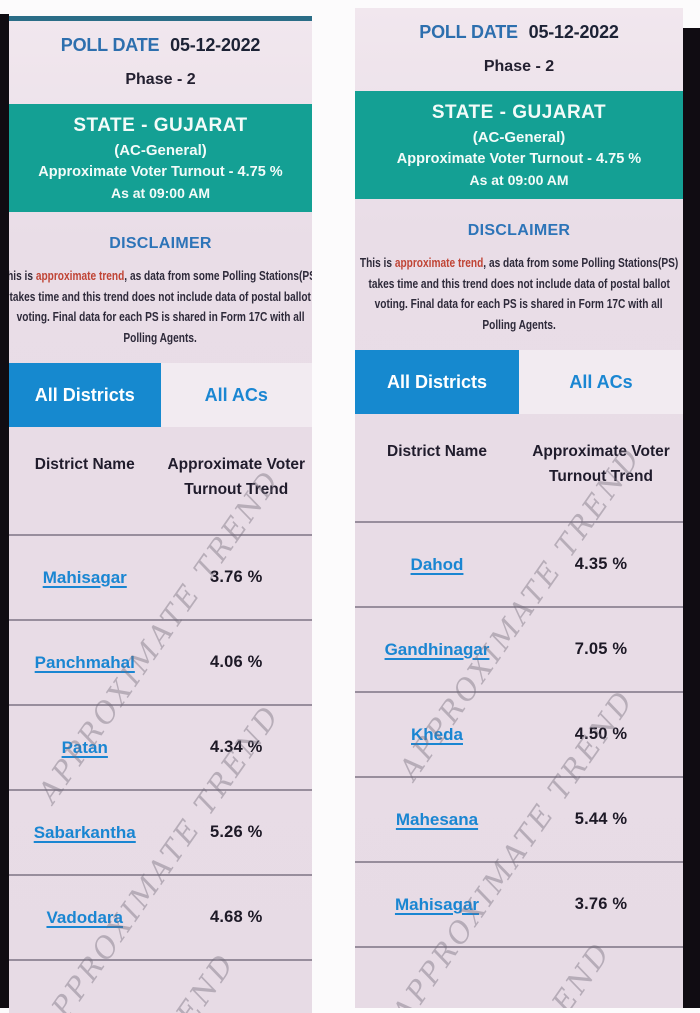 This screenshot has height=1013, width=700. Describe the element at coordinates (601, 649) in the screenshot. I see `turnout-value: 7.05 %` at that location.